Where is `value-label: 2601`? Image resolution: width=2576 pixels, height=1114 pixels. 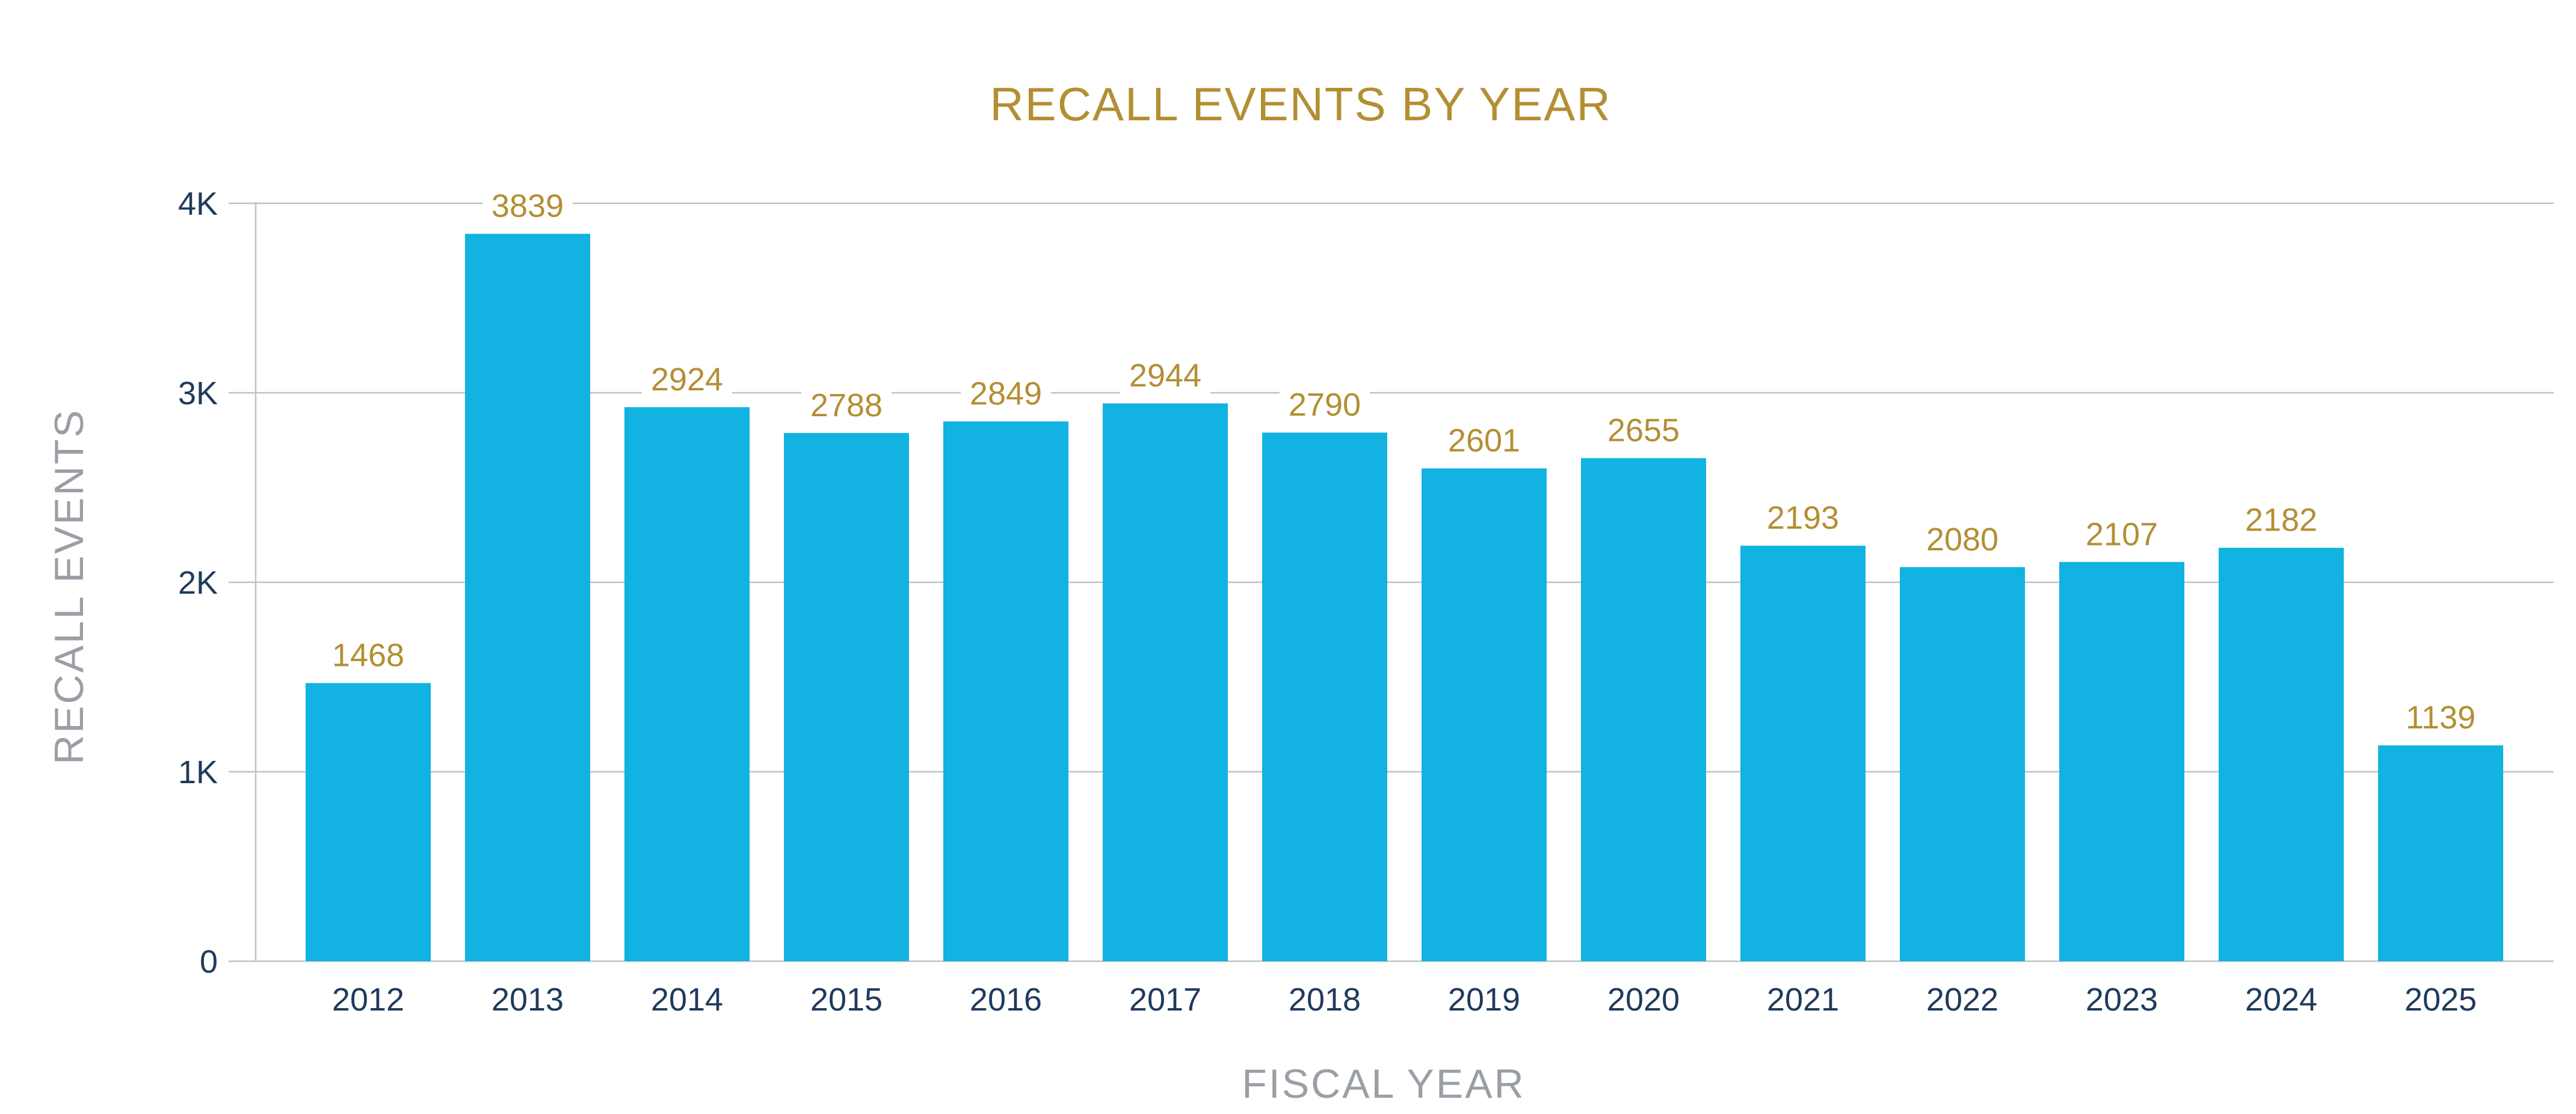 value-label: 2601 is located at coordinates (1484, 441).